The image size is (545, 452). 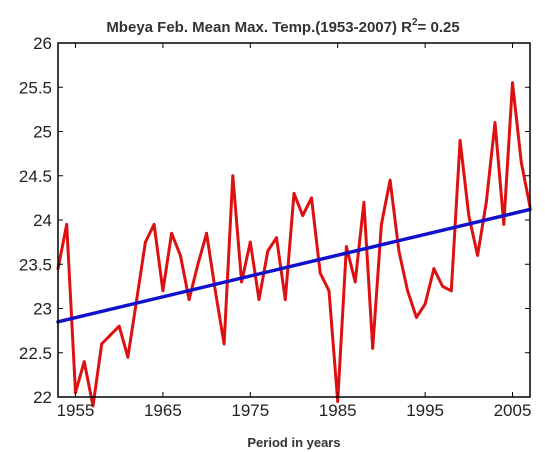 I want to click on y-tick-label: 24.5, so click(x=35, y=176).